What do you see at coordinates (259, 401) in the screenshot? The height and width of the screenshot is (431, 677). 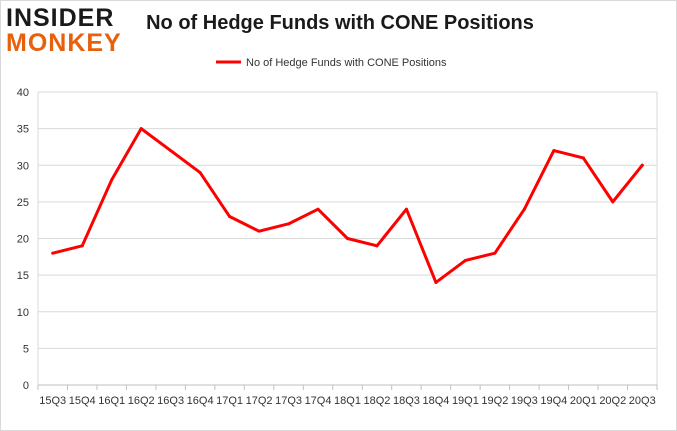 I see `x-tick-label: 17Q2` at bounding box center [259, 401].